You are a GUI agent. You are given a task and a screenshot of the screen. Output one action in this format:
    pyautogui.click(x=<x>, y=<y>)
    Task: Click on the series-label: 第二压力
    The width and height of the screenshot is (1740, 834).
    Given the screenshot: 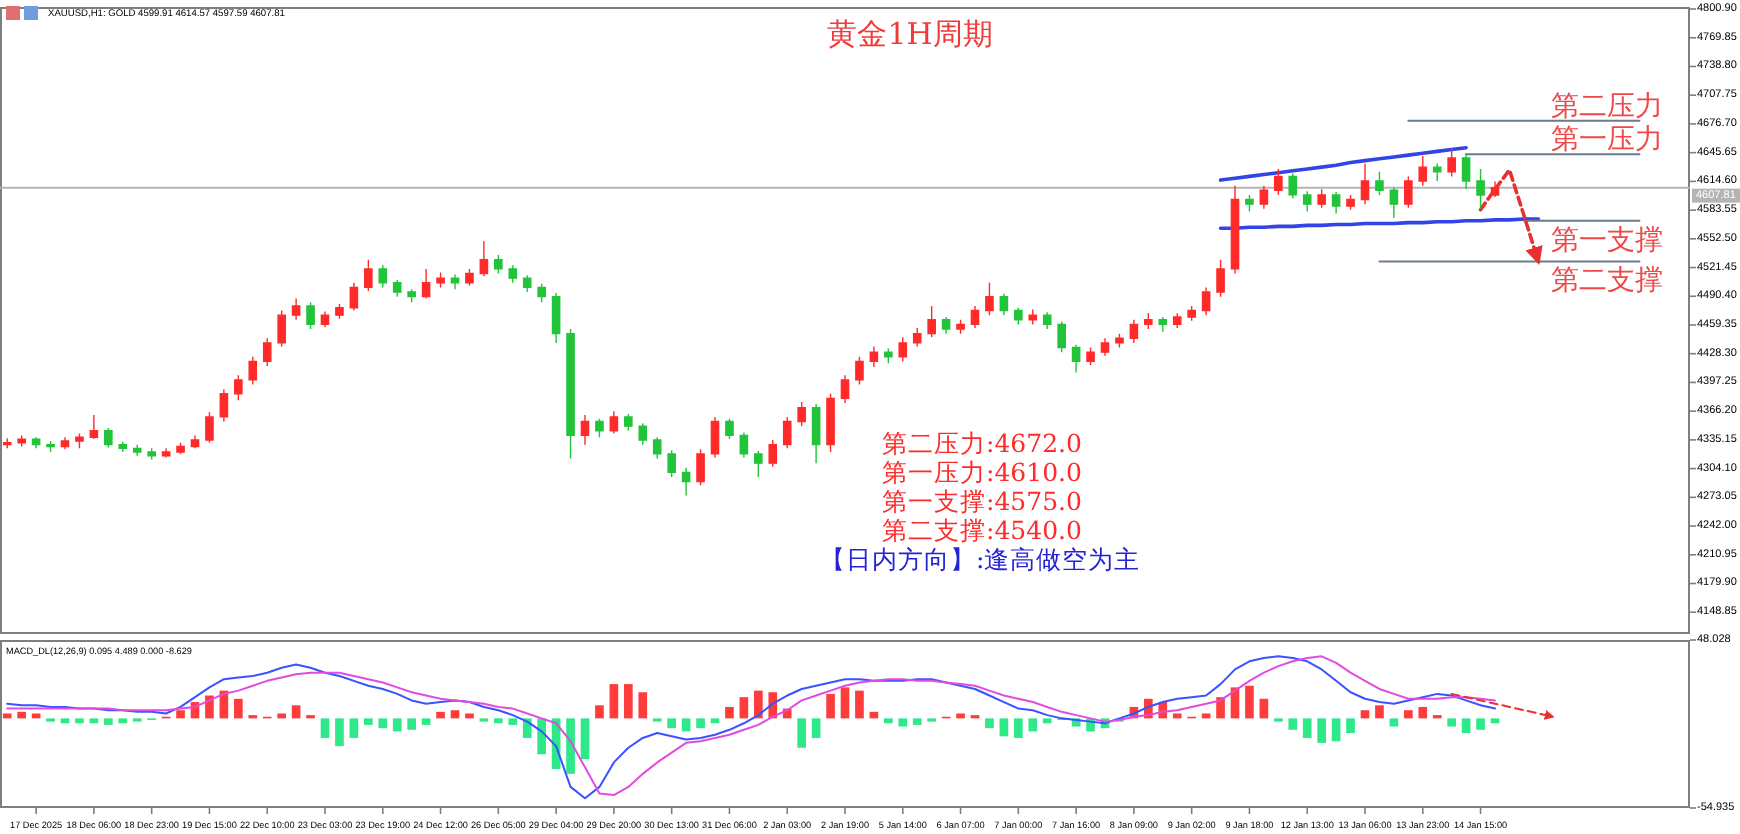 What is the action you would take?
    pyautogui.click(x=1607, y=106)
    